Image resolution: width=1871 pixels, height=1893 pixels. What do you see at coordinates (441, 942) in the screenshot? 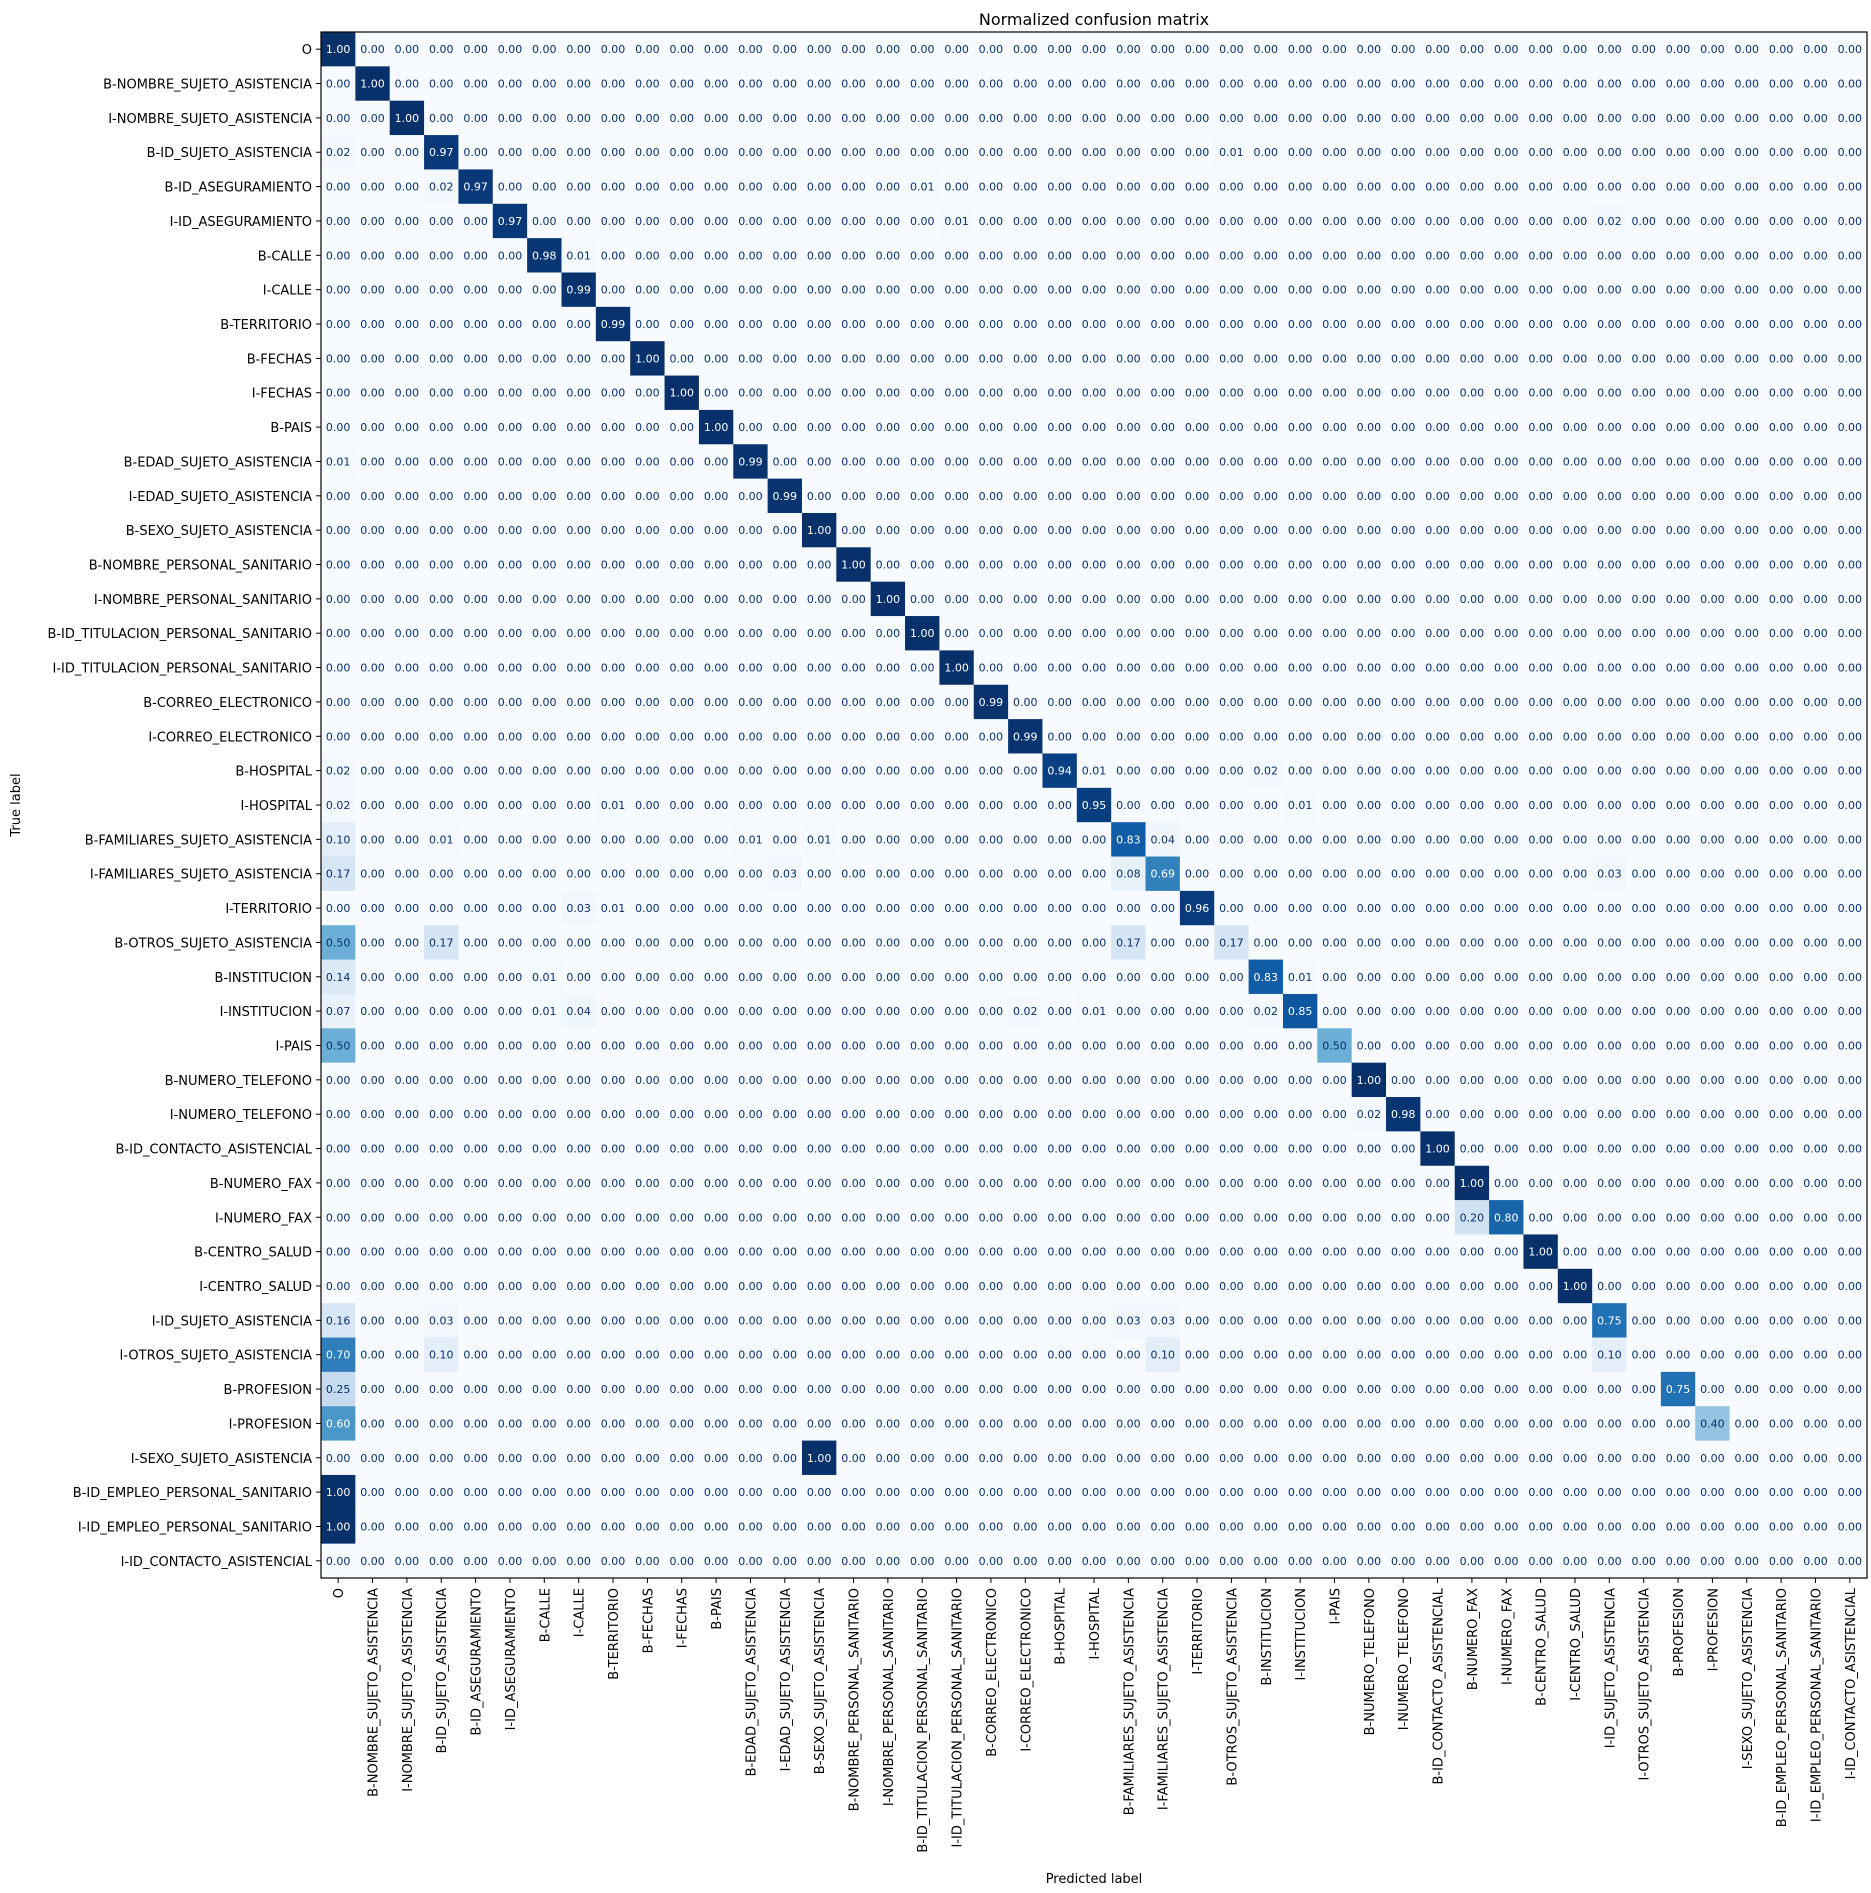
I see `cell-value-label: 0.17` at bounding box center [441, 942].